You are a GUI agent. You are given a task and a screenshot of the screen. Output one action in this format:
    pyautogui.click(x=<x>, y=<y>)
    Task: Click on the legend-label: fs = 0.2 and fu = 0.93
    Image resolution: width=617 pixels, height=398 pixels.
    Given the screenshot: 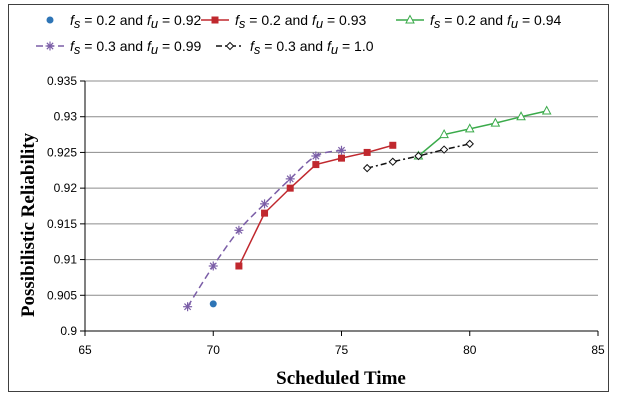 What is the action you would take?
    pyautogui.click(x=300, y=21)
    